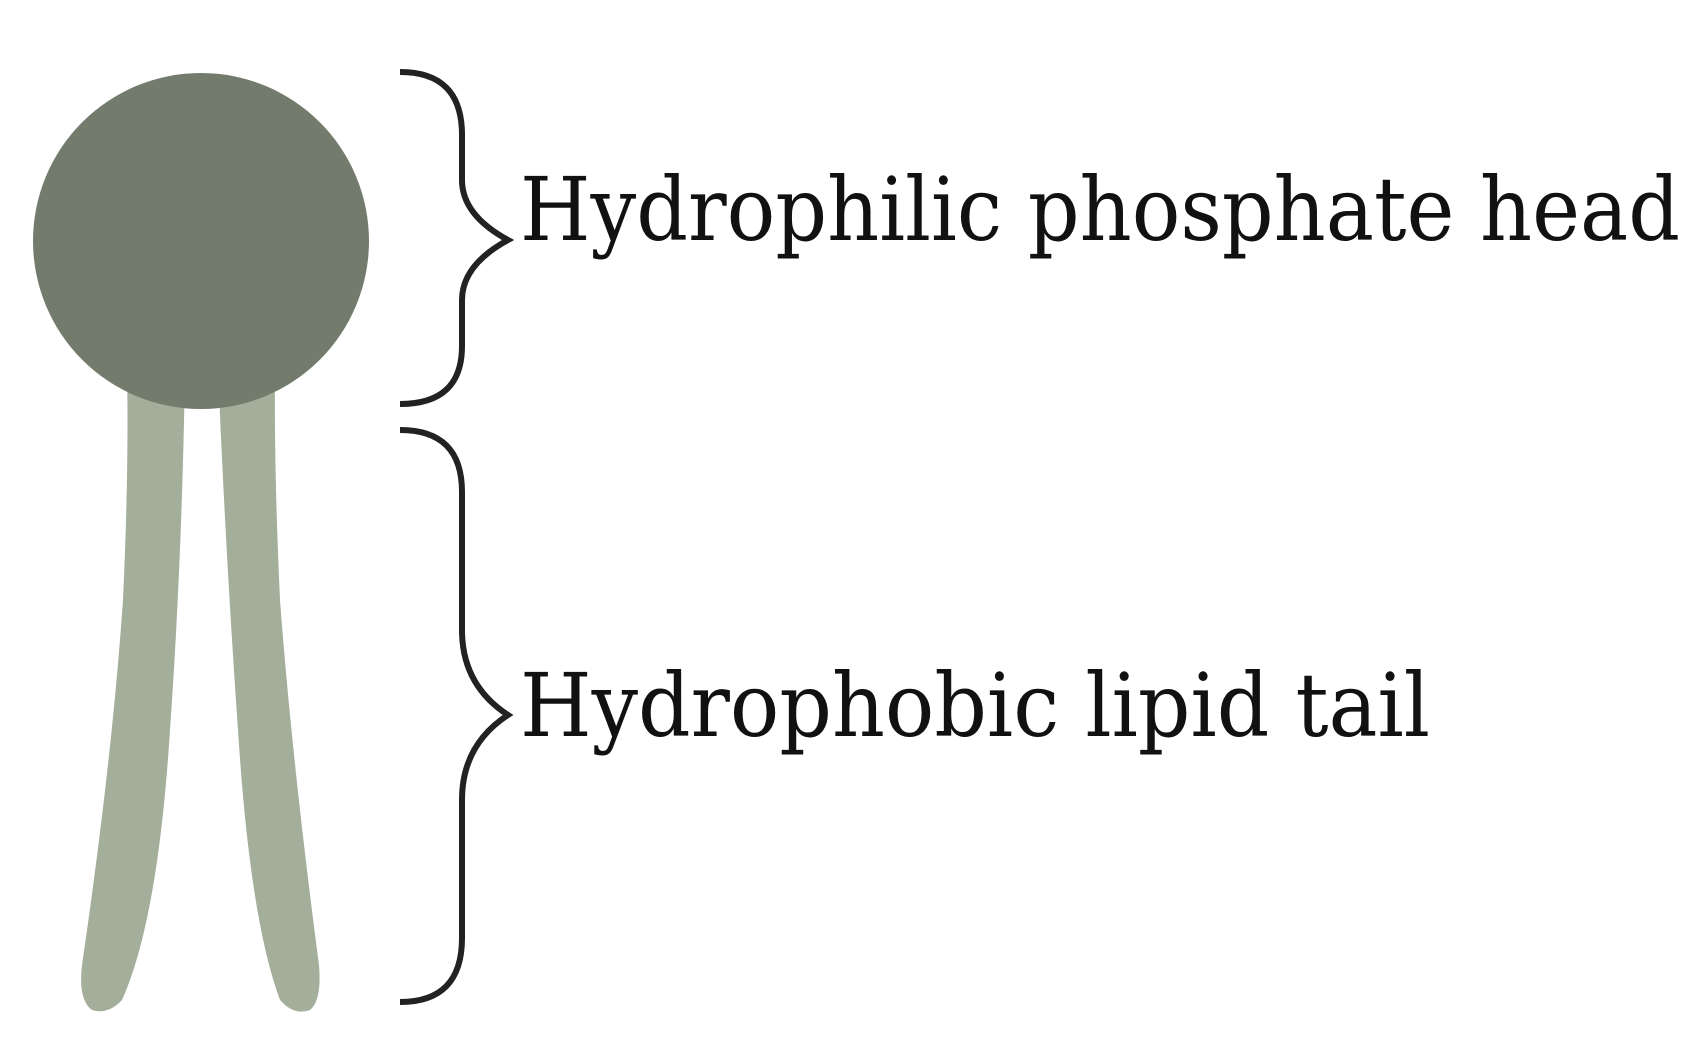 The height and width of the screenshot is (1040, 1683). Describe the element at coordinates (133, 691) in the screenshot. I see `lipid-tail-left` at that location.